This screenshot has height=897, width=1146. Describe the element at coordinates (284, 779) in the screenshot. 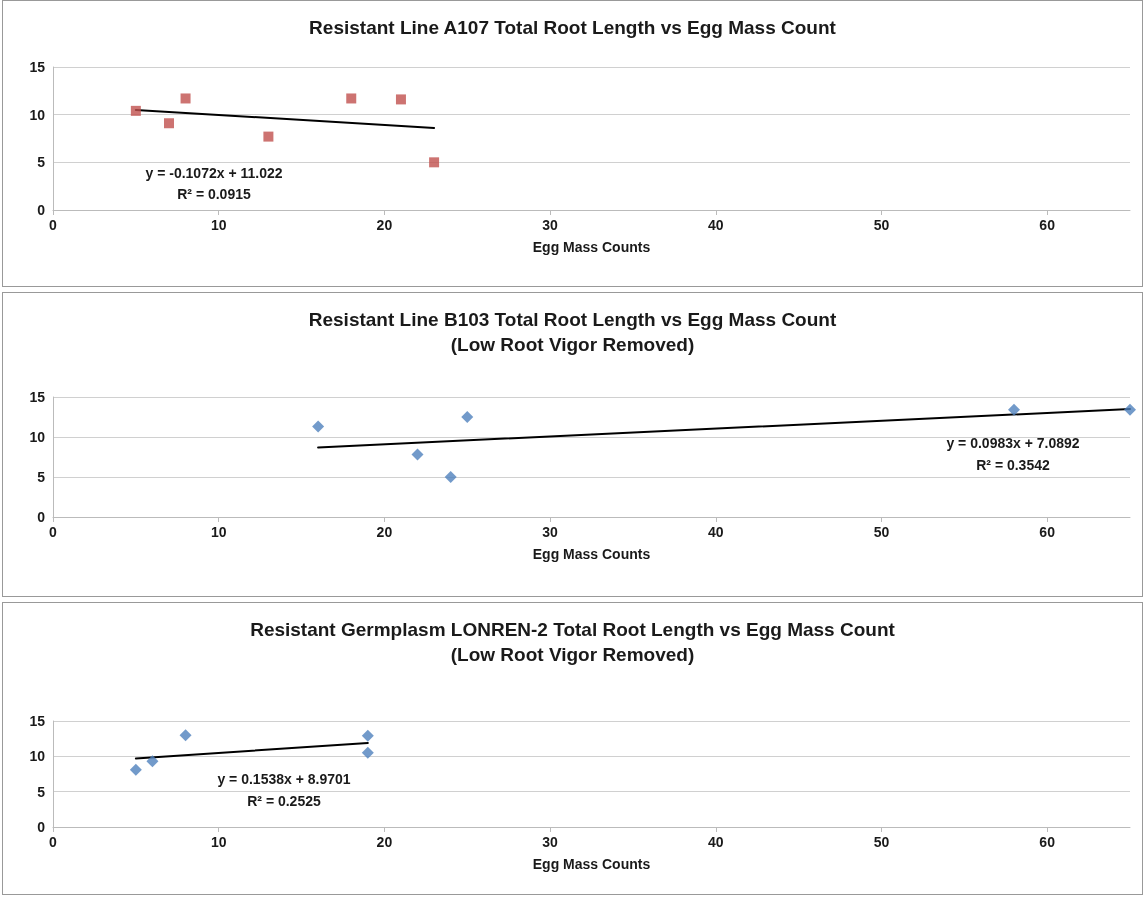

I see `annotation: y = 0.1538x + 8.9701` at that location.